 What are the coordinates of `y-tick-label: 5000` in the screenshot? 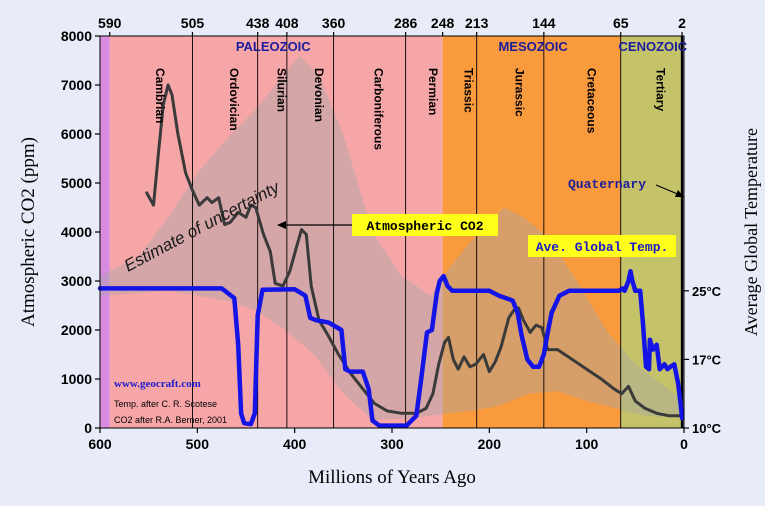 It's located at (76, 183).